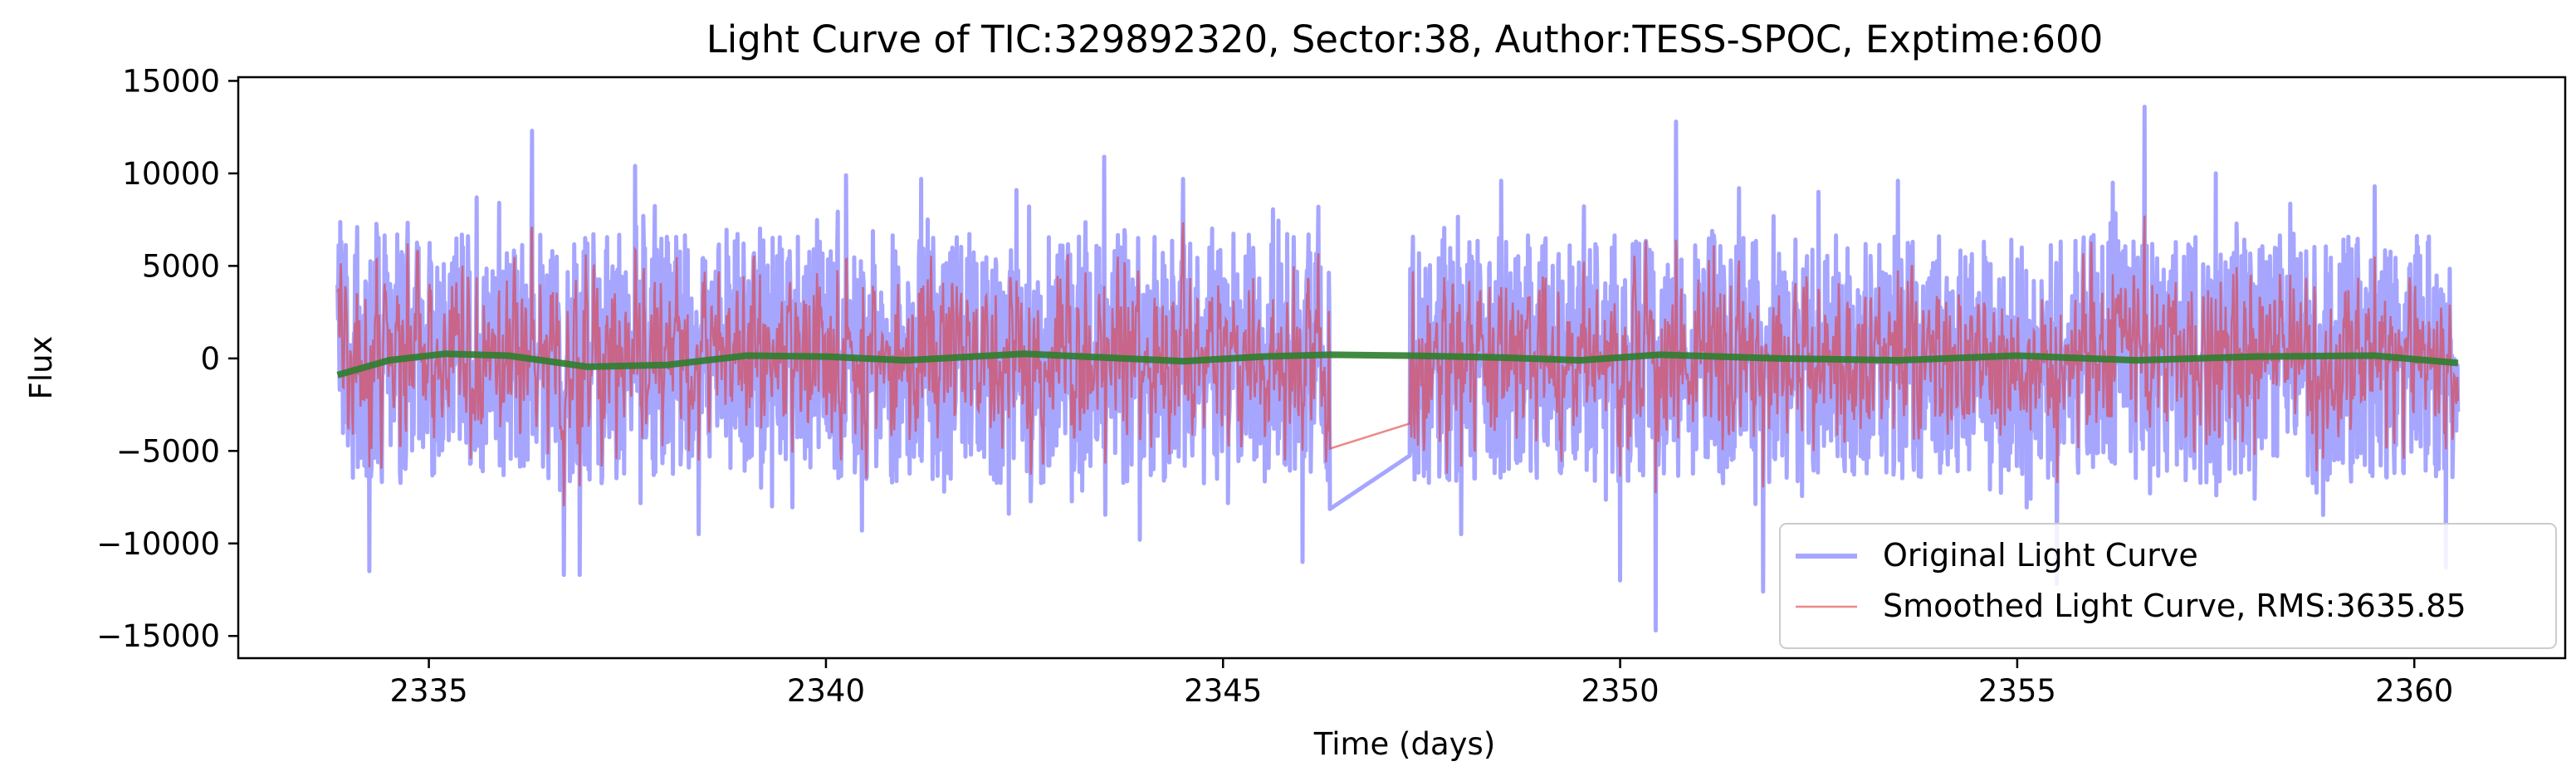  I want to click on y-axis: 15000 10000 5000 0 −5000 −10000 −15000, so click(167, 358).